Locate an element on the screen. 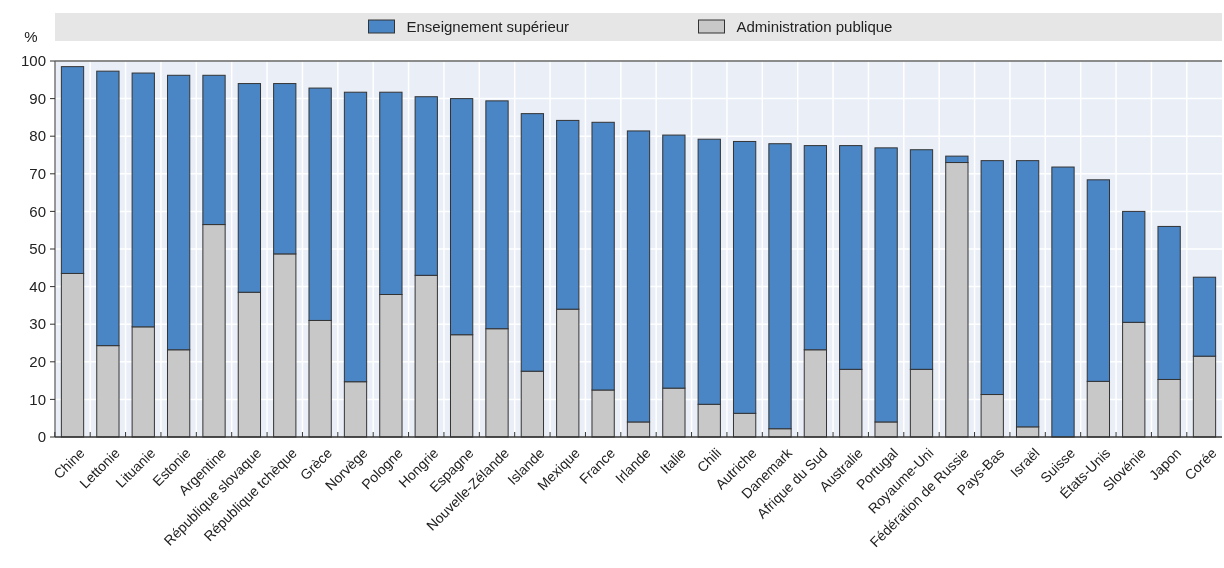 Image resolution: width=1224 pixels, height=568 pixels. y-tick-label: 100 is located at coordinates (33, 61).